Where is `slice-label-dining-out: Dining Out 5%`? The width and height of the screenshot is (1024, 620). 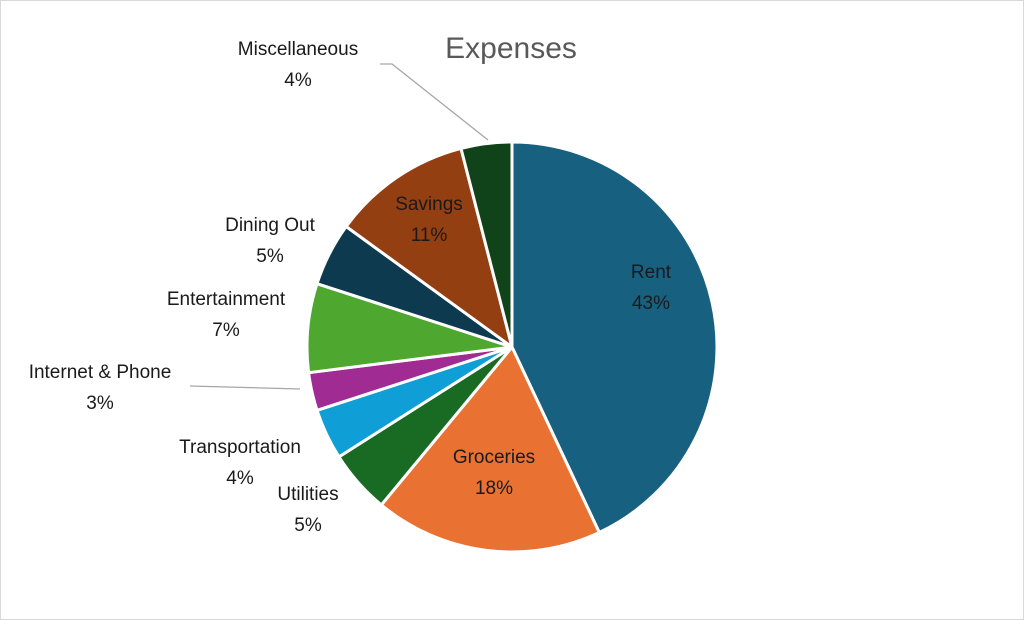
slice-label-dining-out: Dining Out 5% is located at coordinates (270, 241).